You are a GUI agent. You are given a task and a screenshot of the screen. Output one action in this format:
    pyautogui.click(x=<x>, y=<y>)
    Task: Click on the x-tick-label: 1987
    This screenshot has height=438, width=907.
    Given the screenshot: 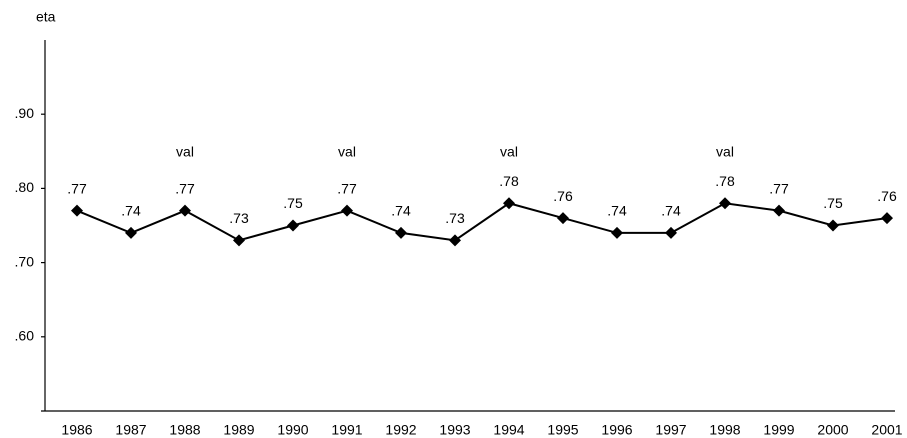 What is the action you would take?
    pyautogui.click(x=130, y=430)
    